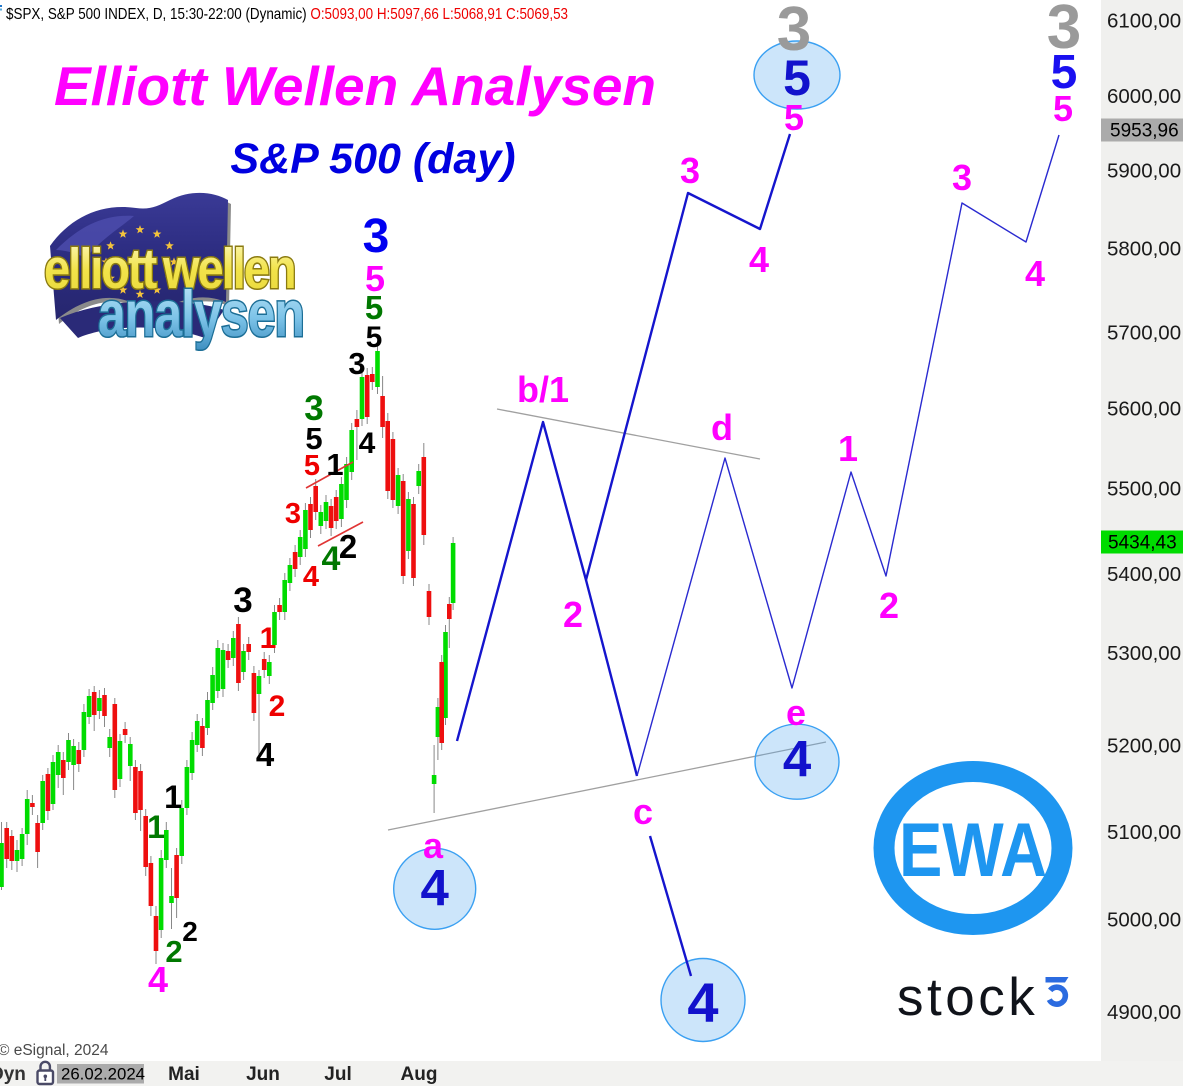 This screenshot has height=1086, width=1183. Describe the element at coordinates (1144, 1012) in the screenshot. I see `svg-text: 4900,00` at that location.